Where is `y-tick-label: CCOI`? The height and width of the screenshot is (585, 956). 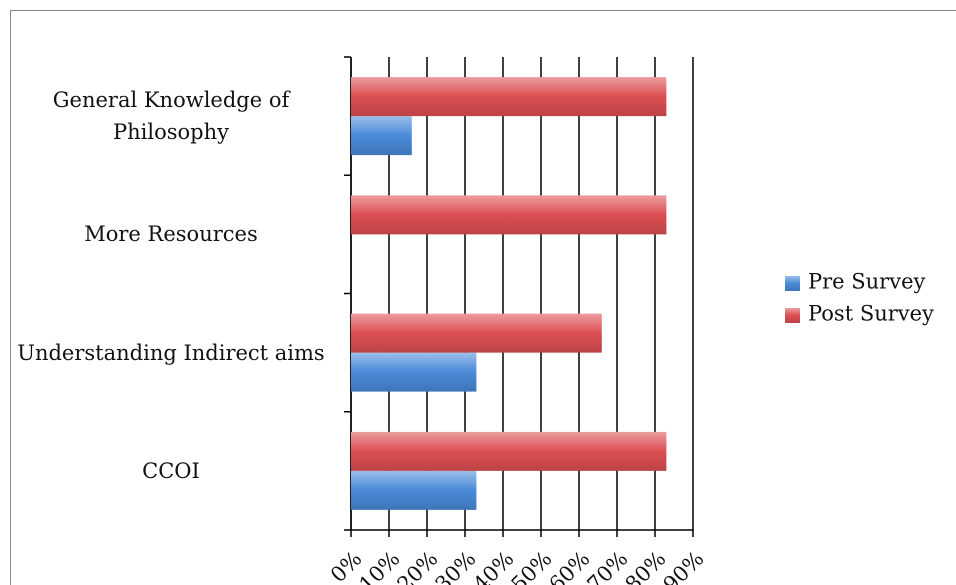
y-tick-label: CCOI is located at coordinates (171, 470).